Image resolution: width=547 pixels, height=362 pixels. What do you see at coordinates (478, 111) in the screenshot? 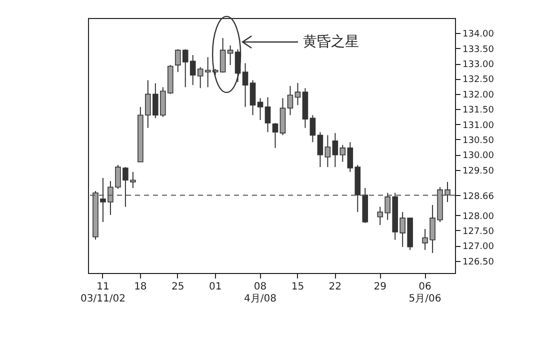
I see `y-tick-label: 131.50` at bounding box center [478, 111].